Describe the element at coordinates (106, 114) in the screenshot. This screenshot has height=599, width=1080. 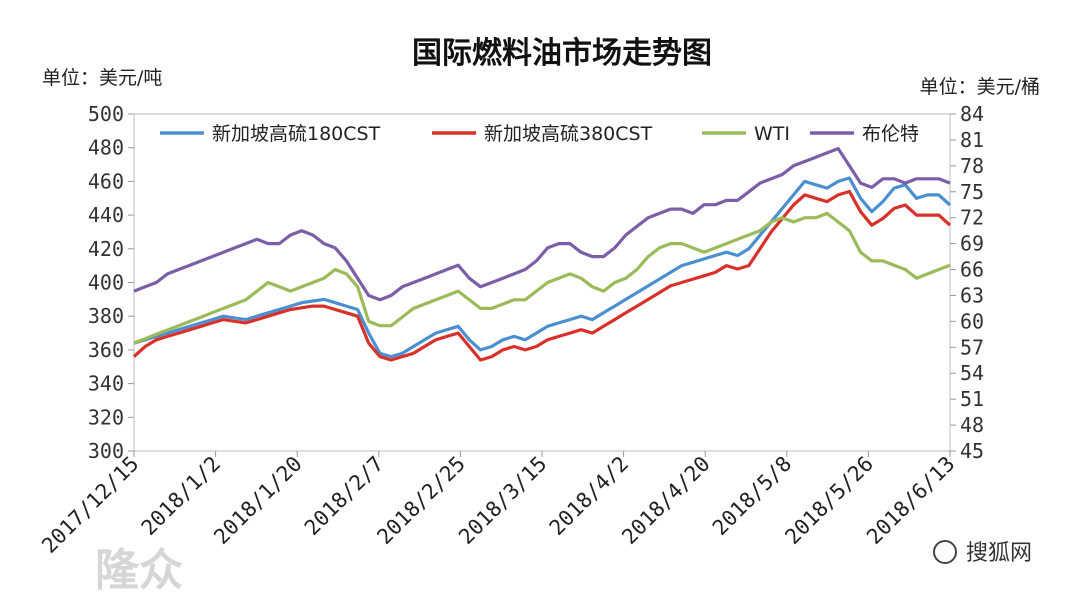
I see `left-tick-label: 500` at that location.